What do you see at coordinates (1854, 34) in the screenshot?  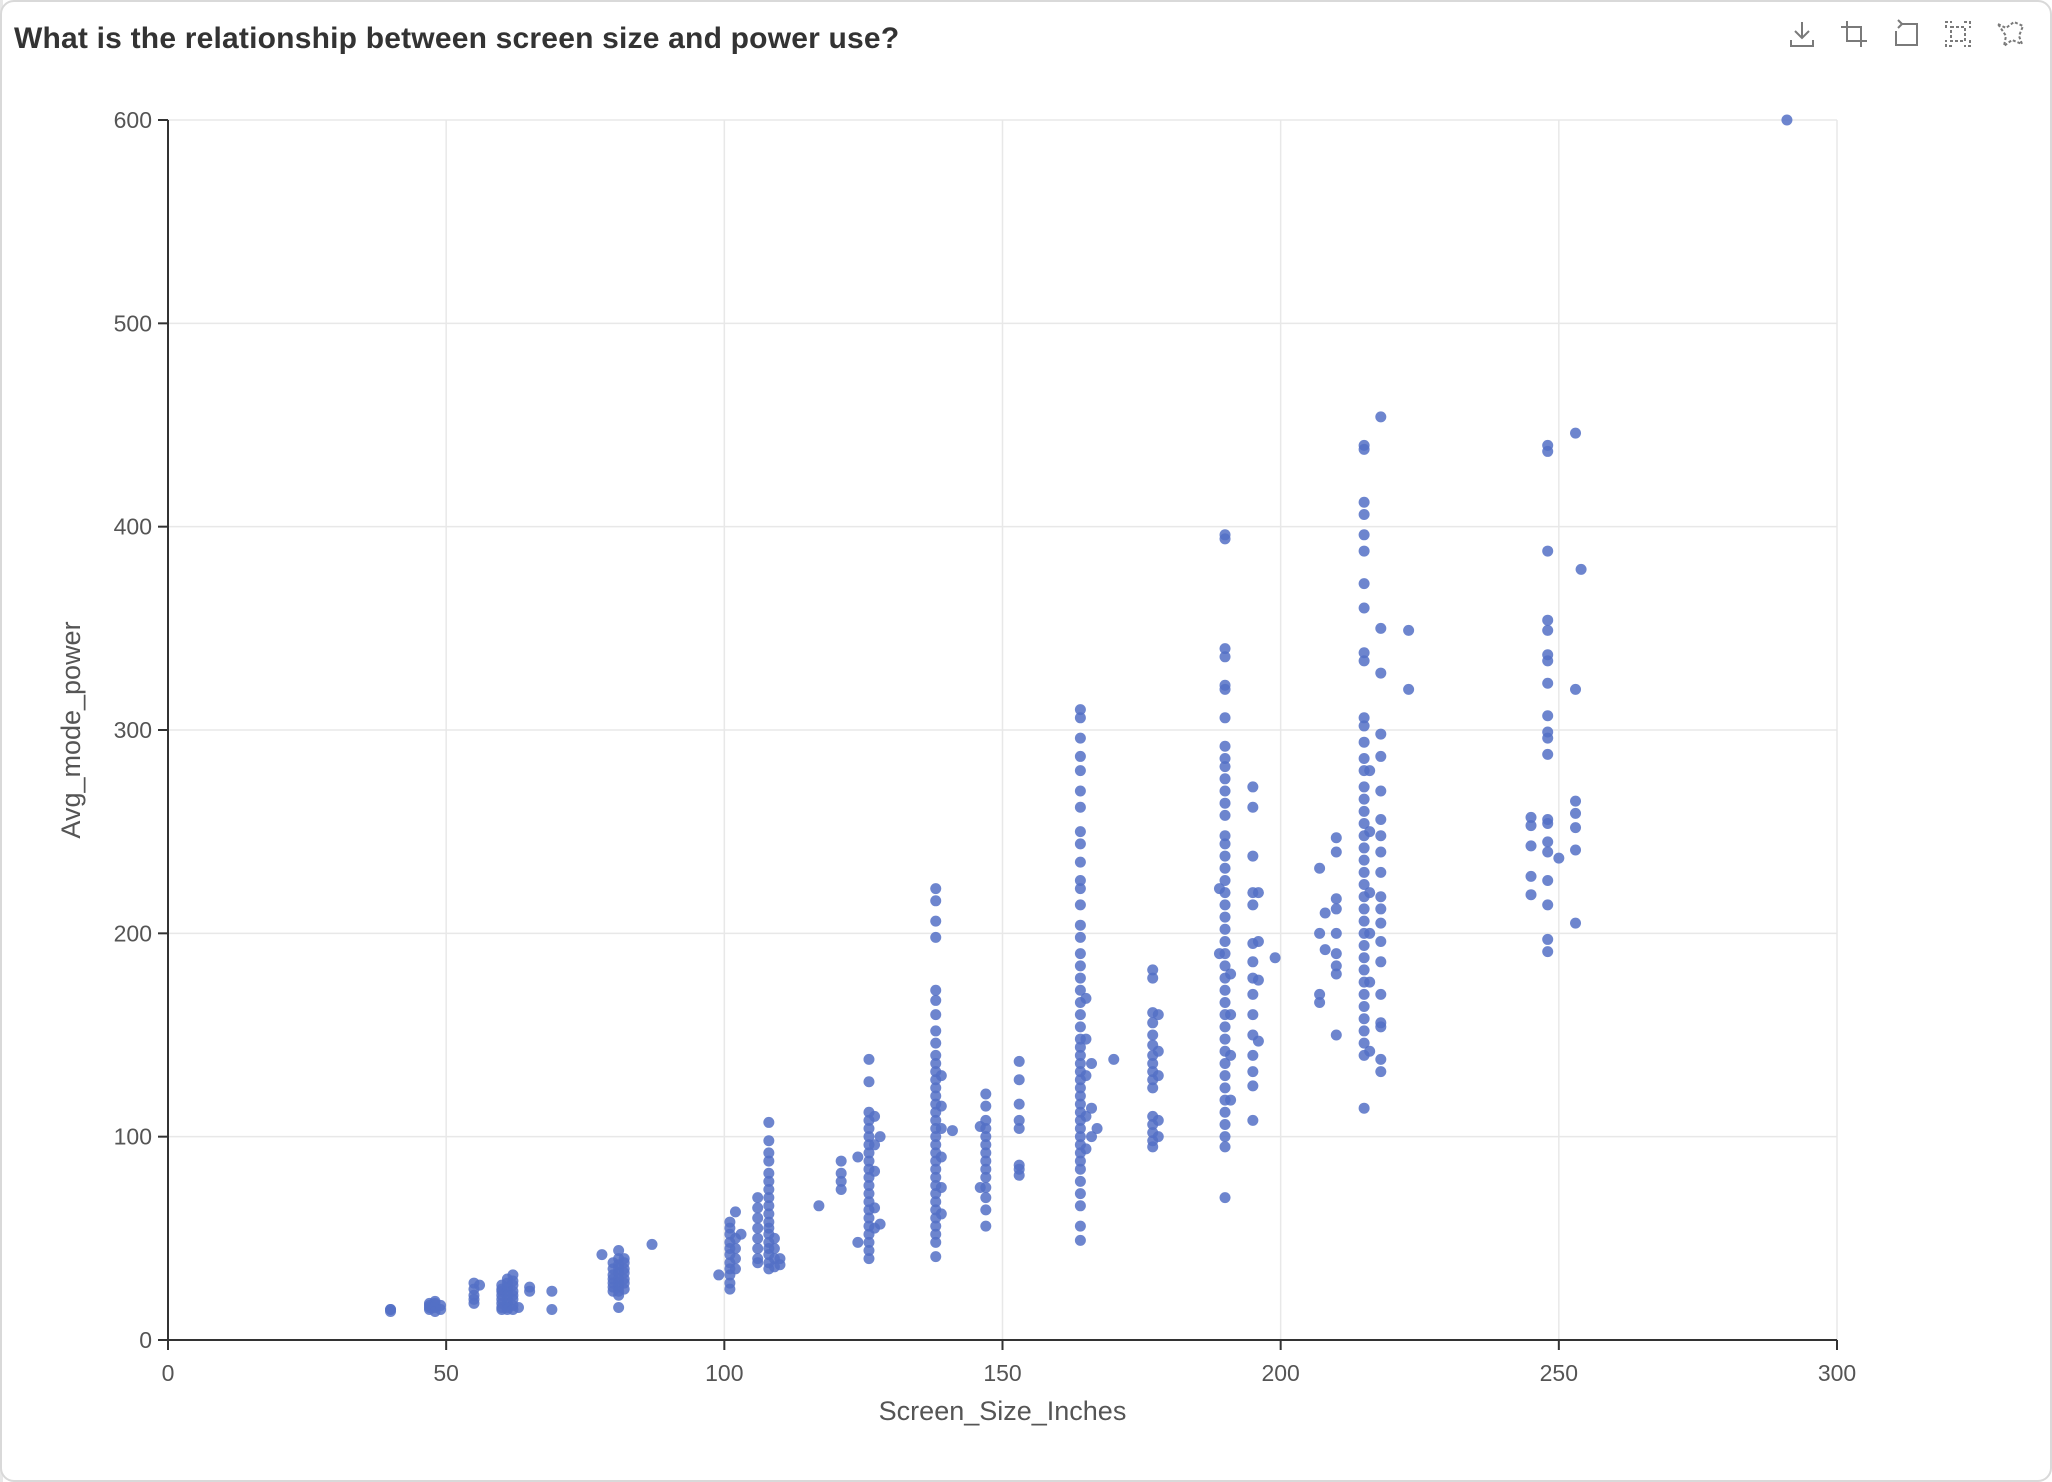 I see `zoom-area-button` at bounding box center [1854, 34].